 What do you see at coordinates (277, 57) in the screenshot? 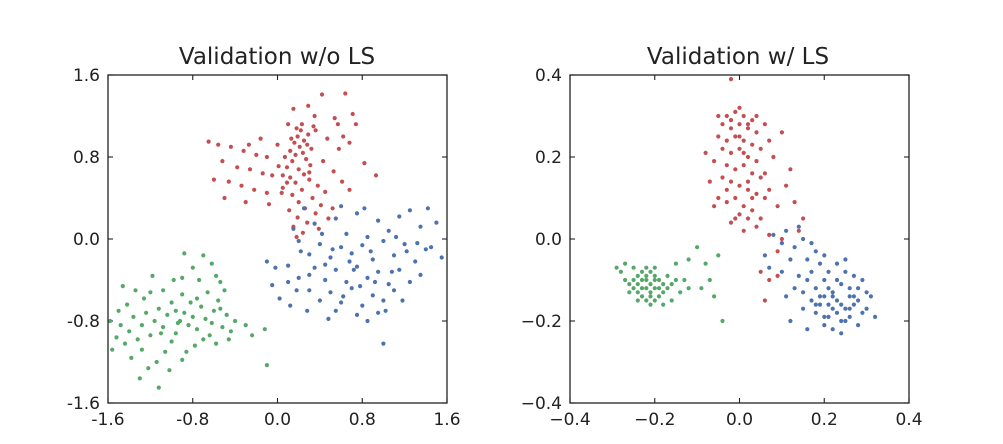
I see `chart-title: Validation w/o LS` at bounding box center [277, 57].